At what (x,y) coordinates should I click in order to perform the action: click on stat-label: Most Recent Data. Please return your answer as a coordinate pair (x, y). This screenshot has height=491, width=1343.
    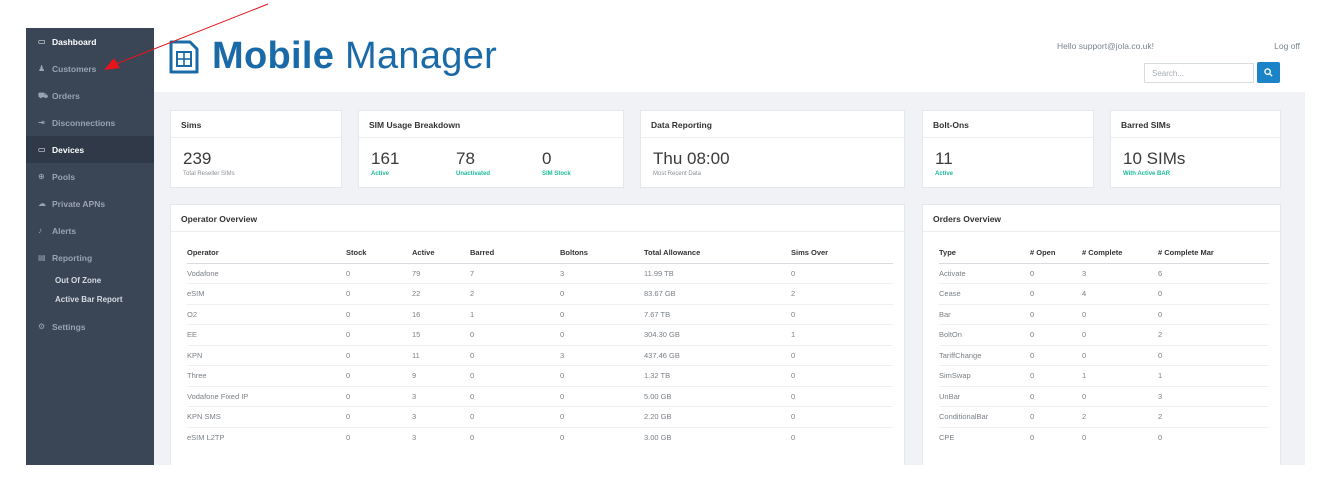
    Looking at the image, I should click on (677, 174).